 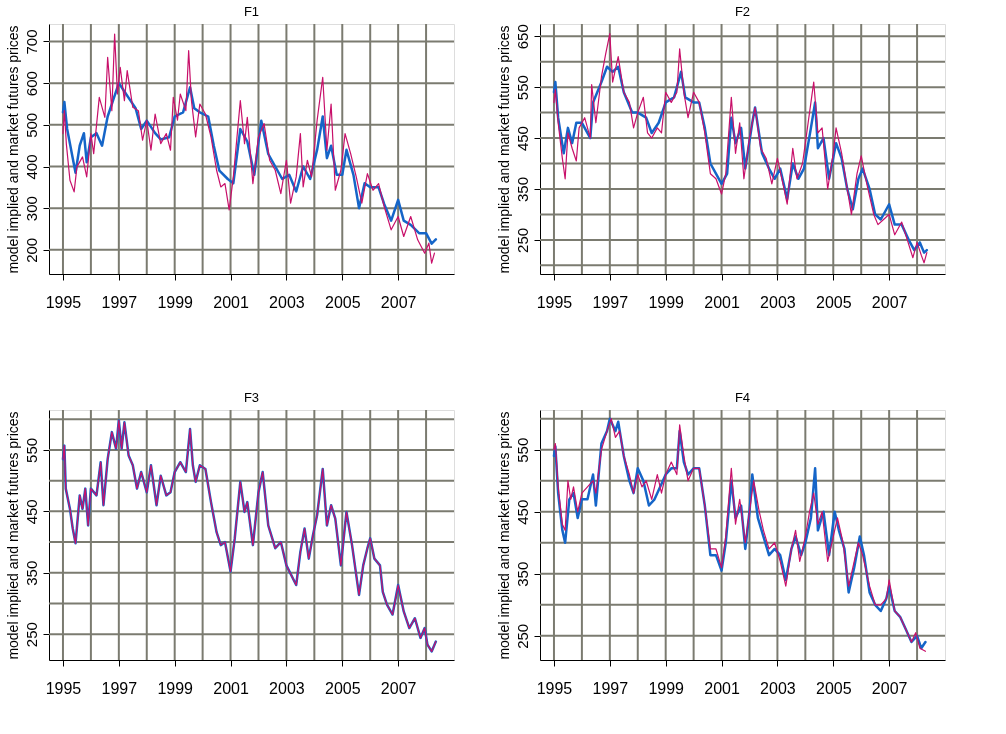 I want to click on y-tick-label: 650, so click(x=522, y=37).